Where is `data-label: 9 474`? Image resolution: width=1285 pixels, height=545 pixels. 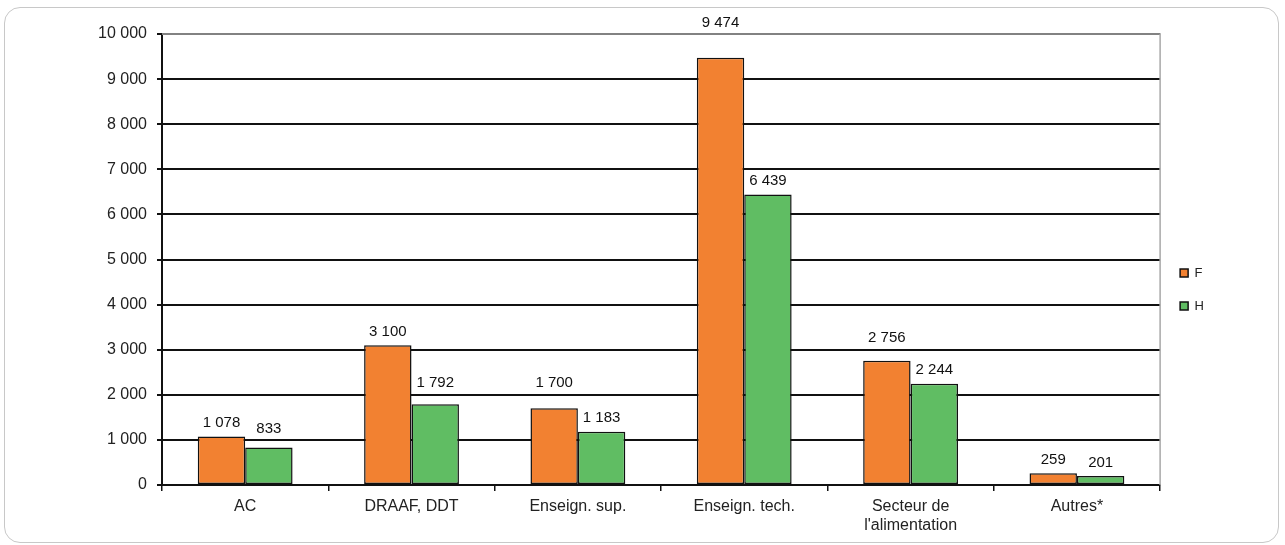 data-label: 9 474 is located at coordinates (720, 21).